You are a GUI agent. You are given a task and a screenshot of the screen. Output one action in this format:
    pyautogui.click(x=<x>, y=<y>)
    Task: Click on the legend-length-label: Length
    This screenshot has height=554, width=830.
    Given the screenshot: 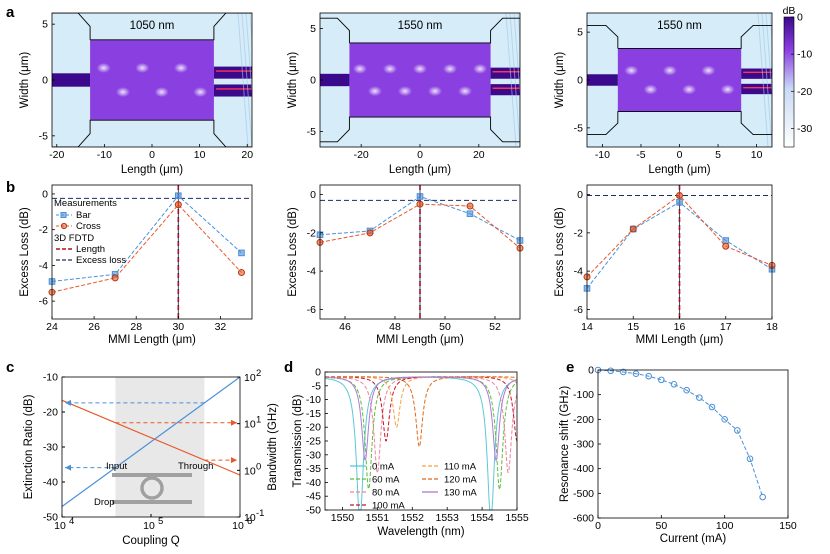 What is the action you would take?
    pyautogui.click(x=90, y=249)
    